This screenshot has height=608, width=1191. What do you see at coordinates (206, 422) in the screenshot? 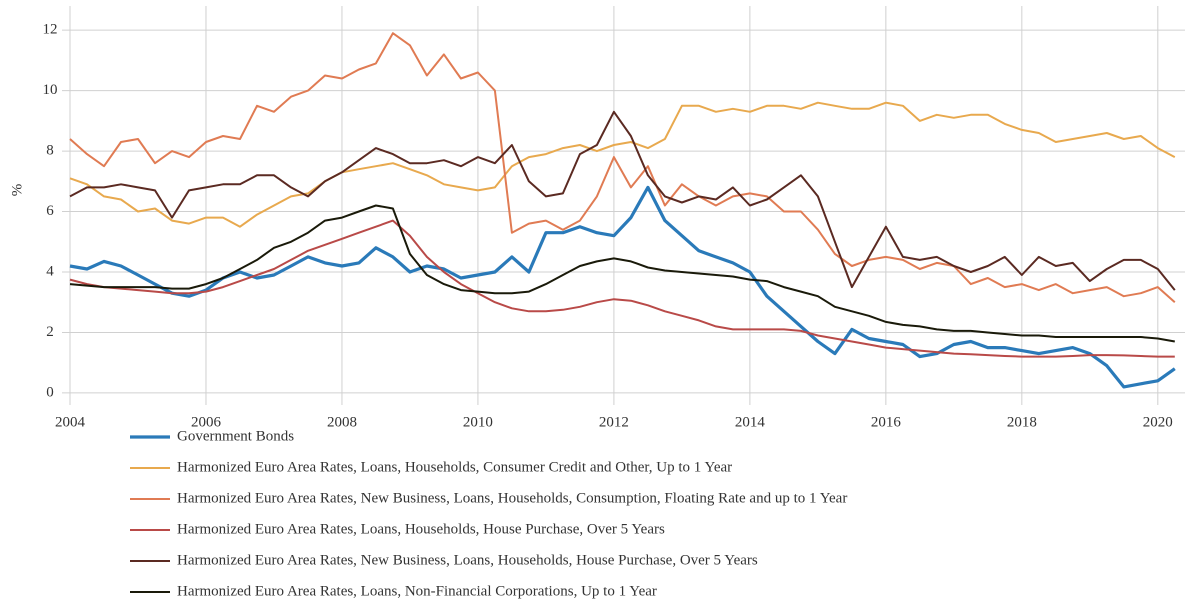
I see `x-tick-label: 2006` at bounding box center [206, 422].